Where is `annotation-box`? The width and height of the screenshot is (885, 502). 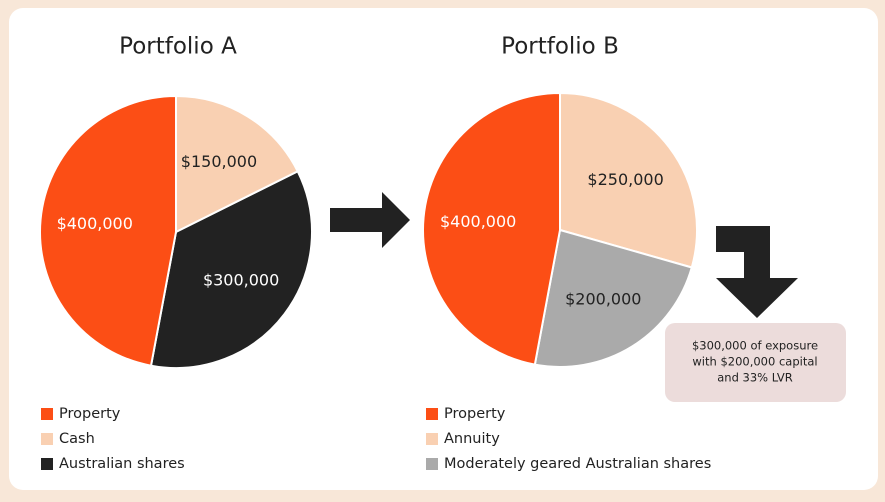 annotation-box is located at coordinates (755, 362).